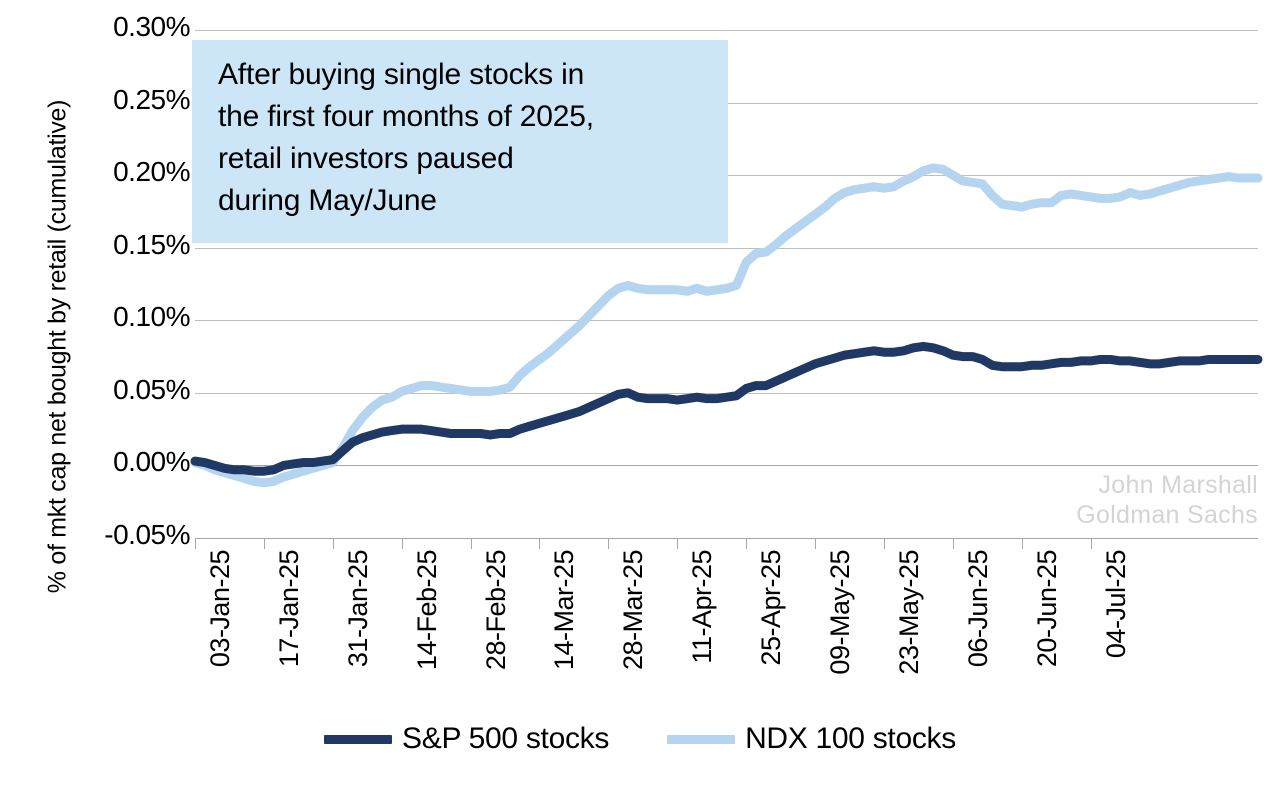 Image resolution: width=1280 pixels, height=790 pixels. I want to click on x-tick-label: 14-Mar-25, so click(564, 610).